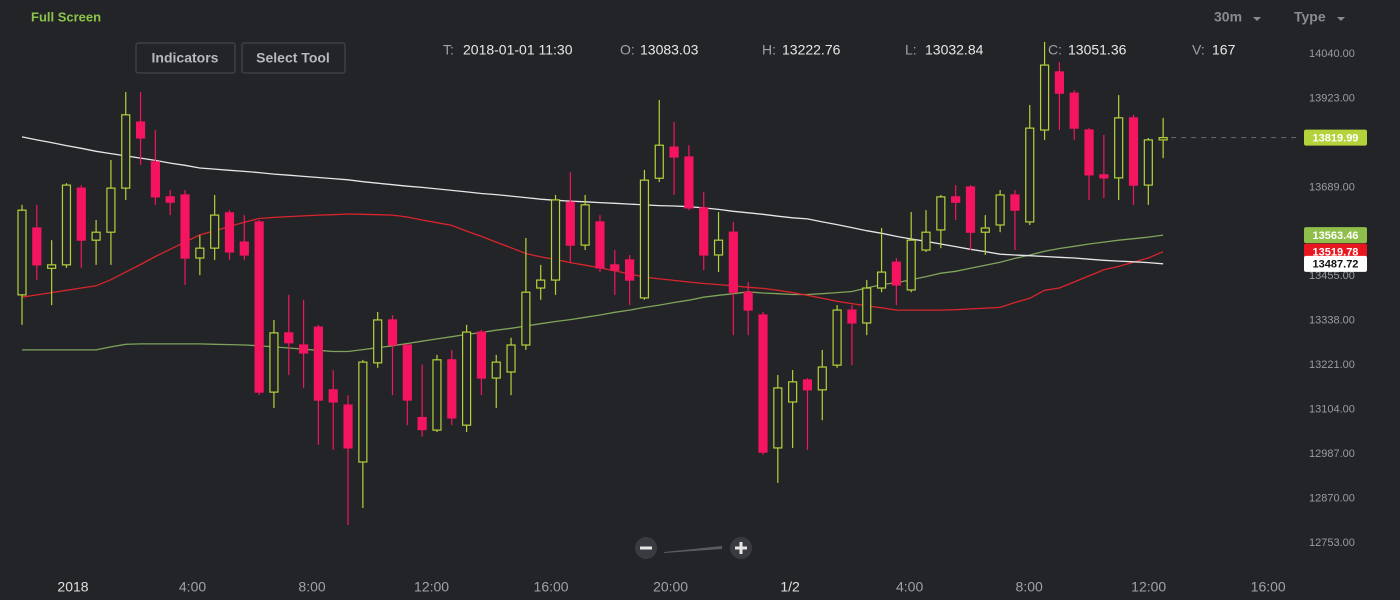 The height and width of the screenshot is (600, 1400). I want to click on indicators-button, so click(185, 58).